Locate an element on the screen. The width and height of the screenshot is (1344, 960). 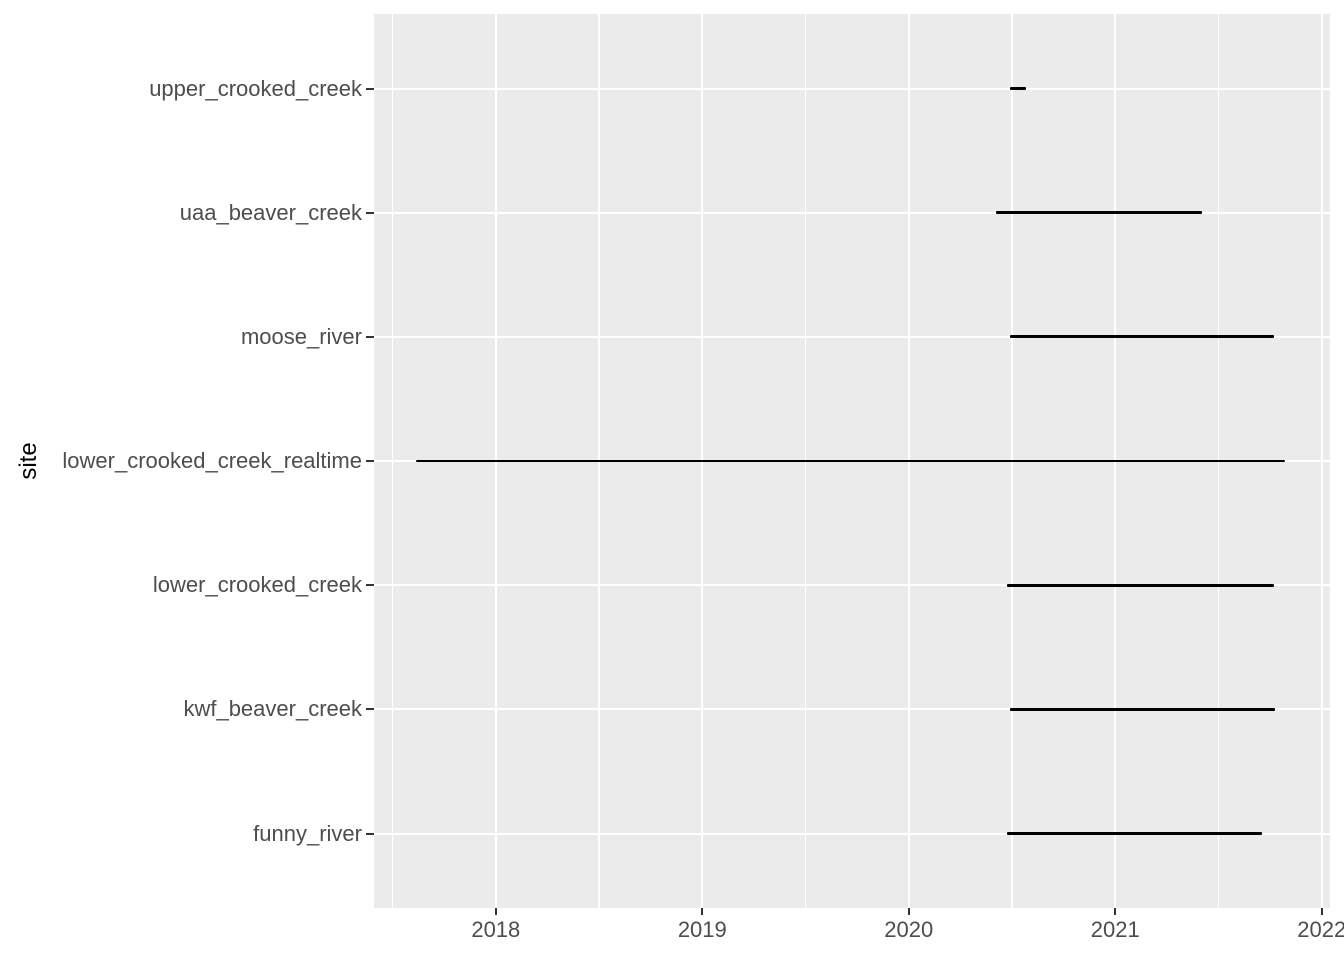
x-axis-label: 2021 is located at coordinates (1115, 929).